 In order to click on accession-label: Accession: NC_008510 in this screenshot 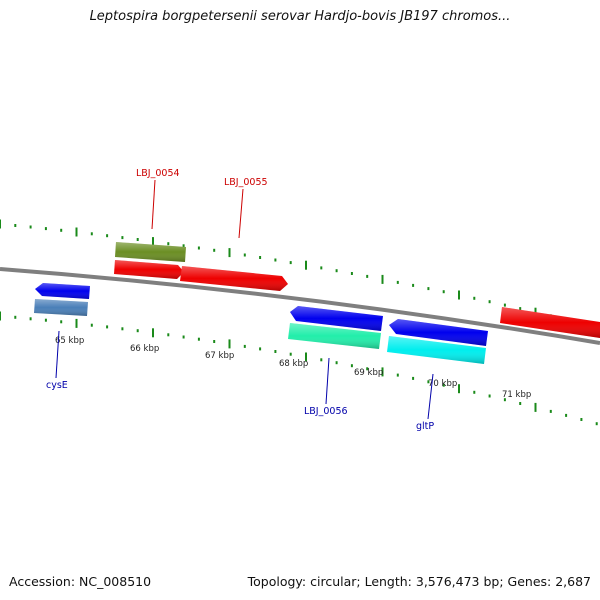, I will do `click(80, 581)`.